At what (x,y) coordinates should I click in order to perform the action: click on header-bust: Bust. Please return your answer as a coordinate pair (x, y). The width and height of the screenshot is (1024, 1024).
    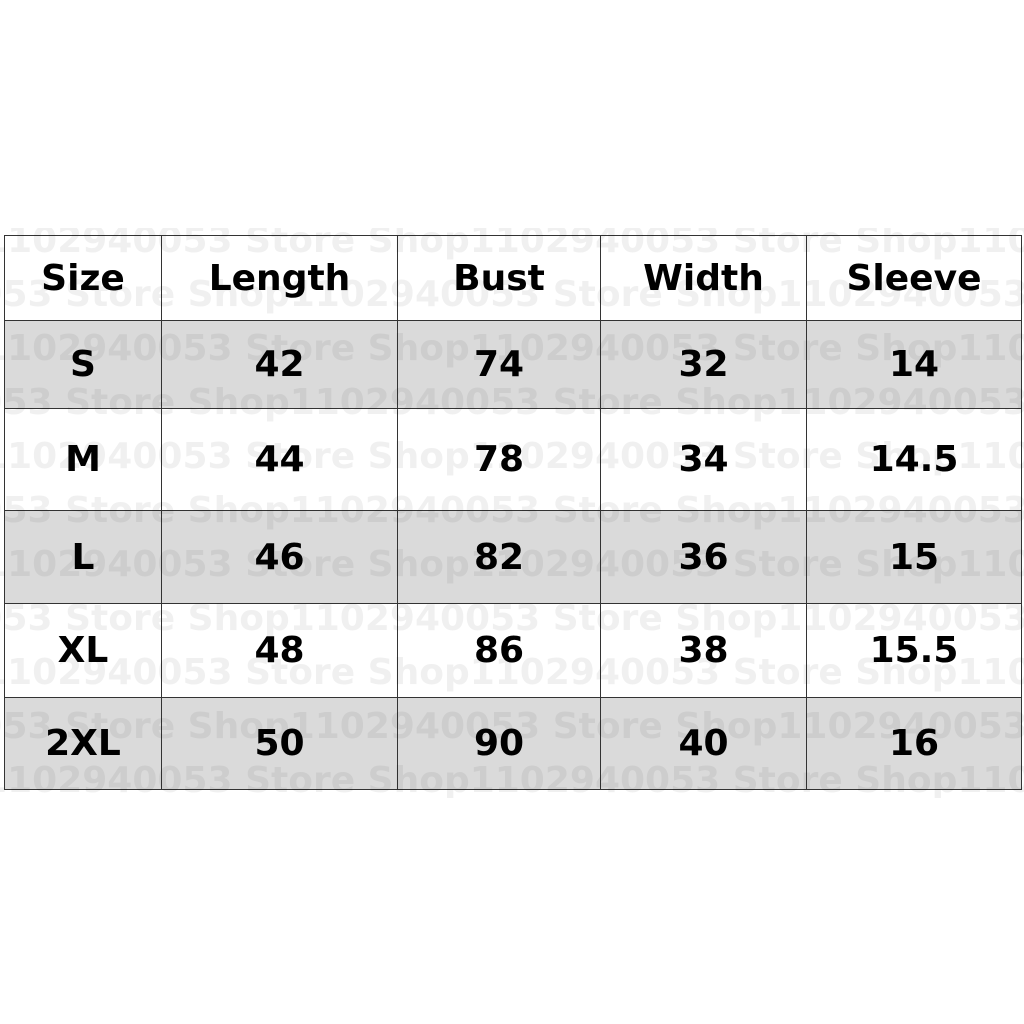
    Looking at the image, I should click on (499, 278).